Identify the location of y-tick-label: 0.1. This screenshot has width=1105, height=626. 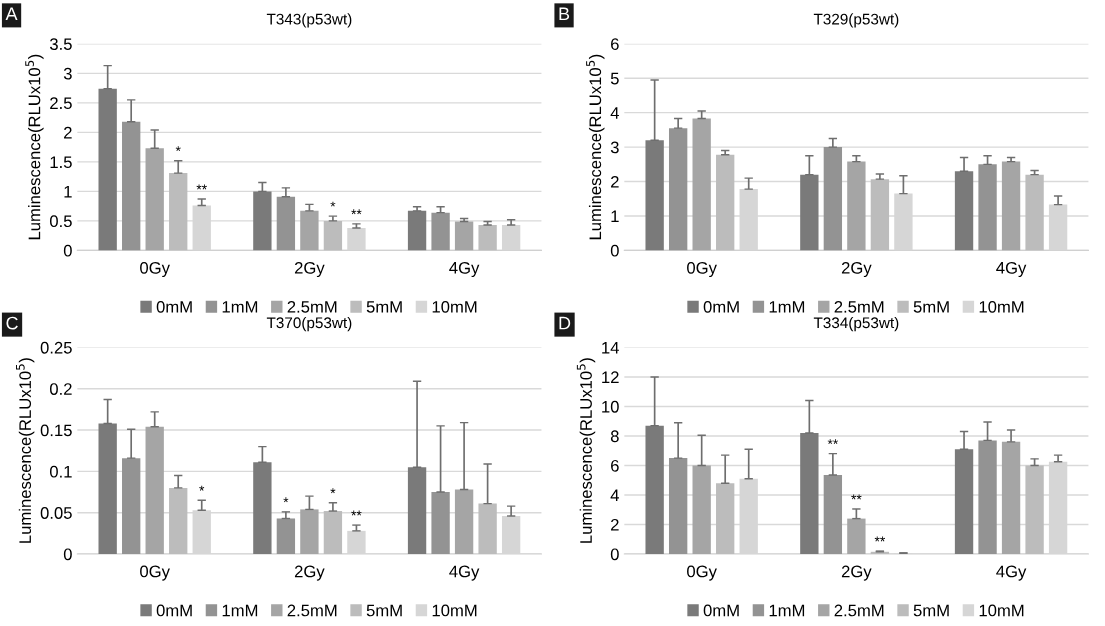
(60, 471).